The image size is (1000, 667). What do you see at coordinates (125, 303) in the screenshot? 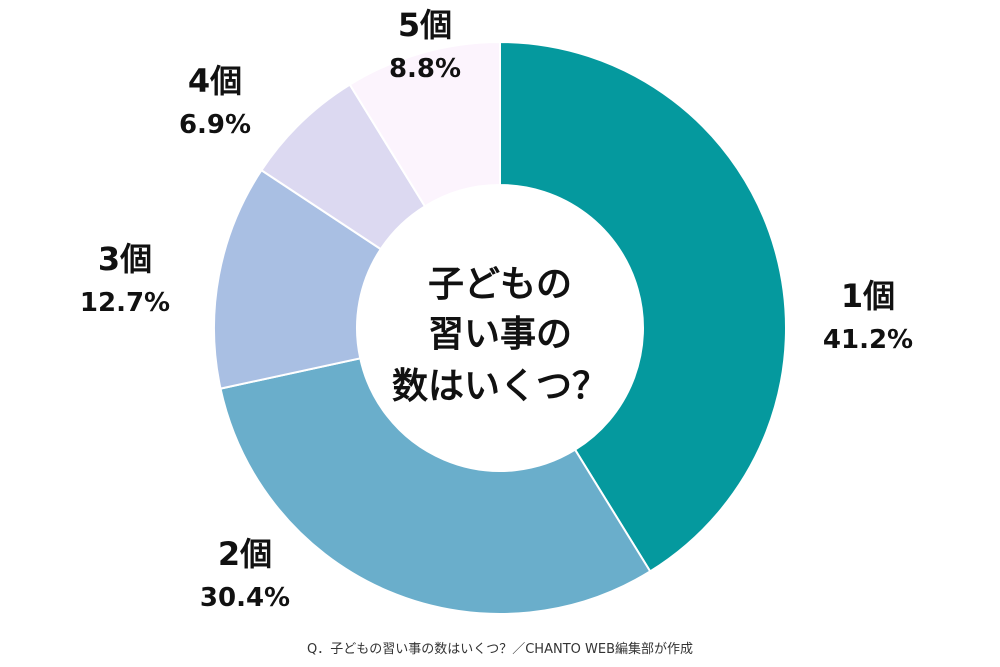
I see `slice-value-3: 12.7%` at bounding box center [125, 303].